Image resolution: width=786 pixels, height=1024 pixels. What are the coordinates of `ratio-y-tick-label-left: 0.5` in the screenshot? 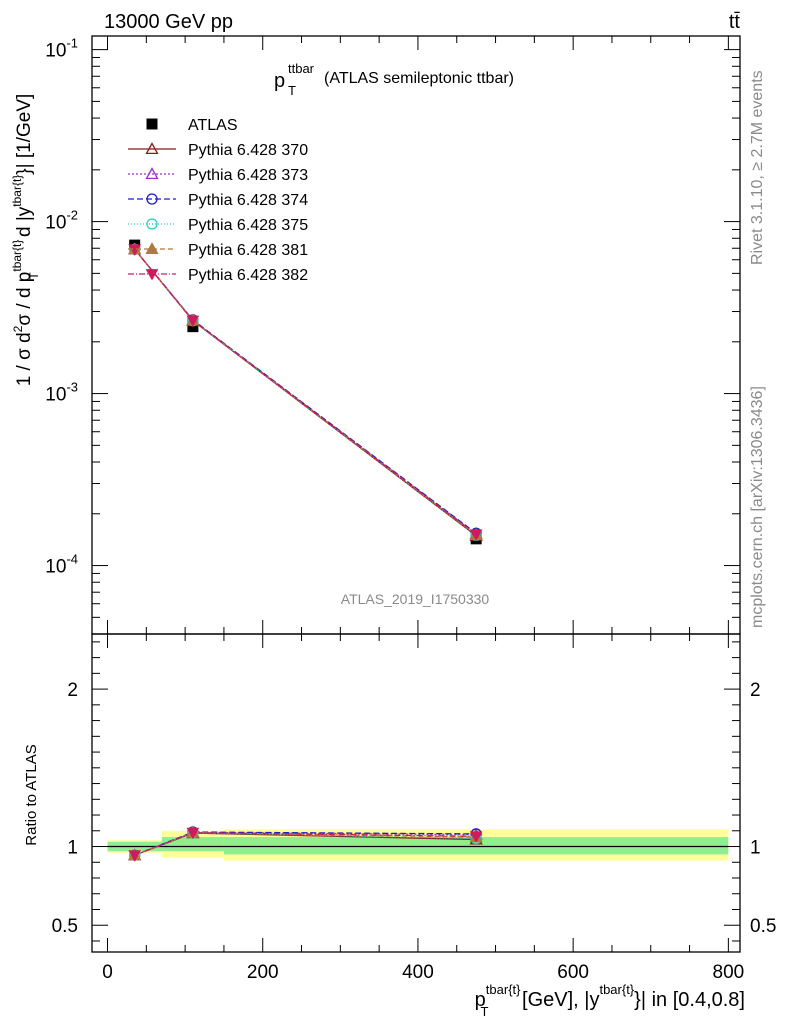 It's located at (65, 926).